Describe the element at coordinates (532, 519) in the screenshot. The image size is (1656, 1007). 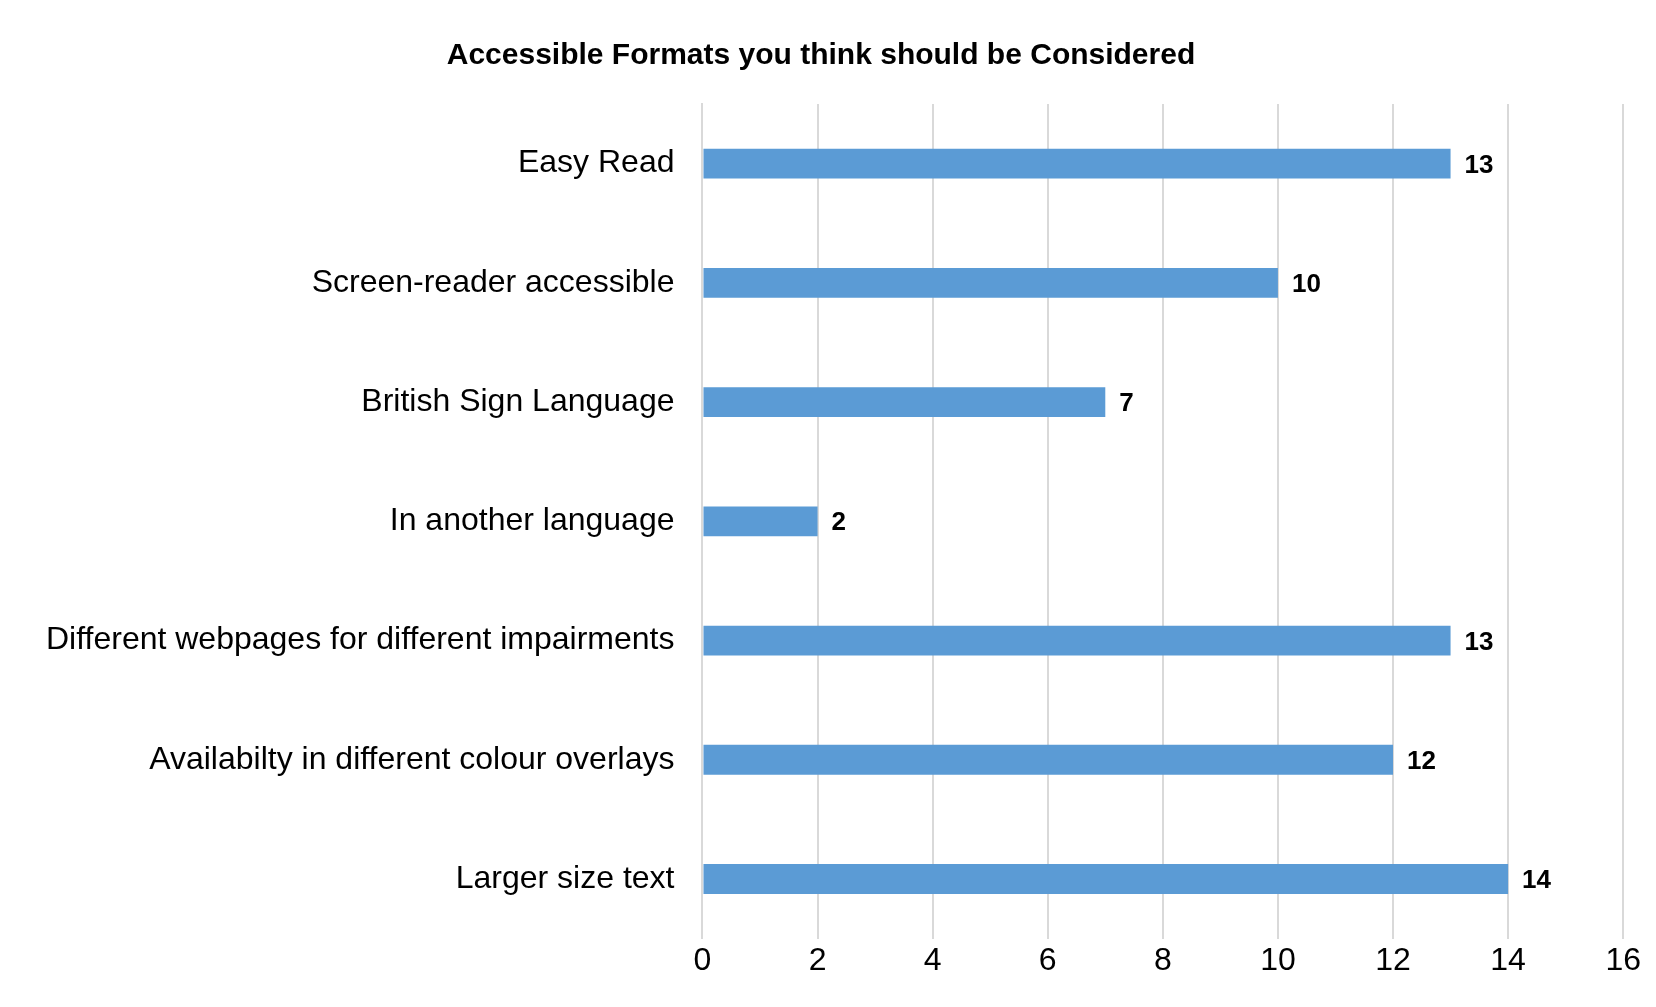
I see `y-tick-label: In another language` at that location.